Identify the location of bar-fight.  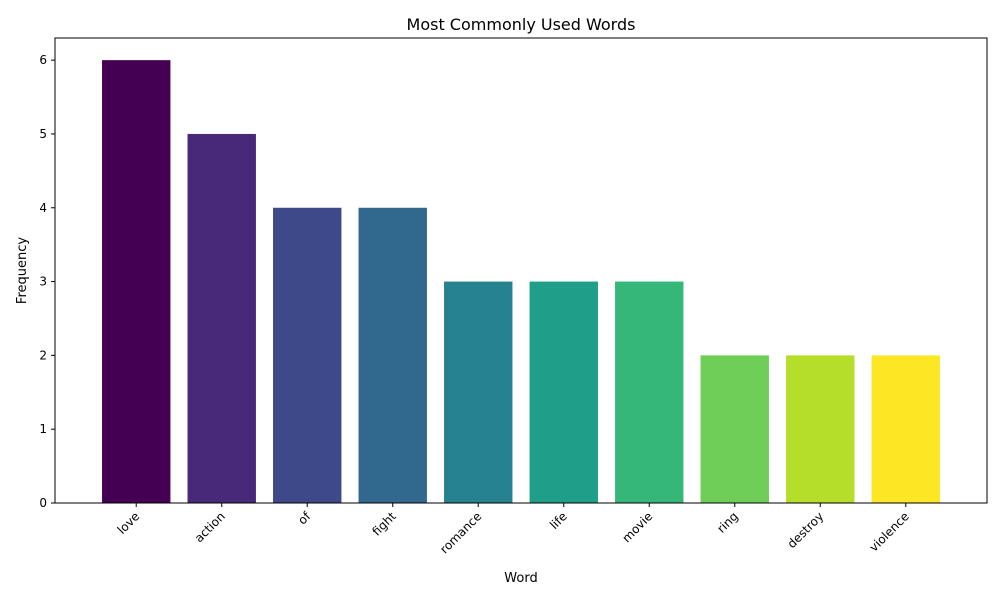
(392, 355).